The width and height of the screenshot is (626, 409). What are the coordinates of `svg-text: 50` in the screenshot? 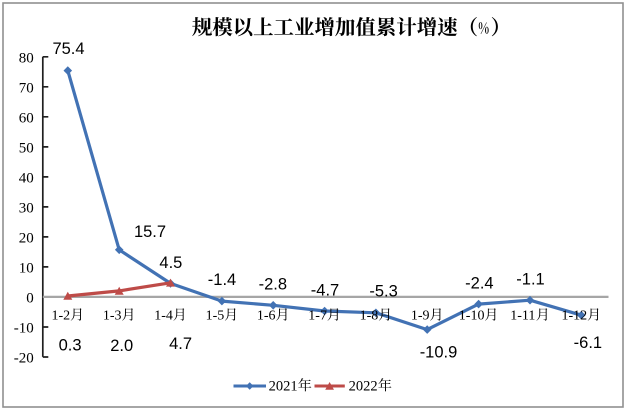 It's located at (26, 148).